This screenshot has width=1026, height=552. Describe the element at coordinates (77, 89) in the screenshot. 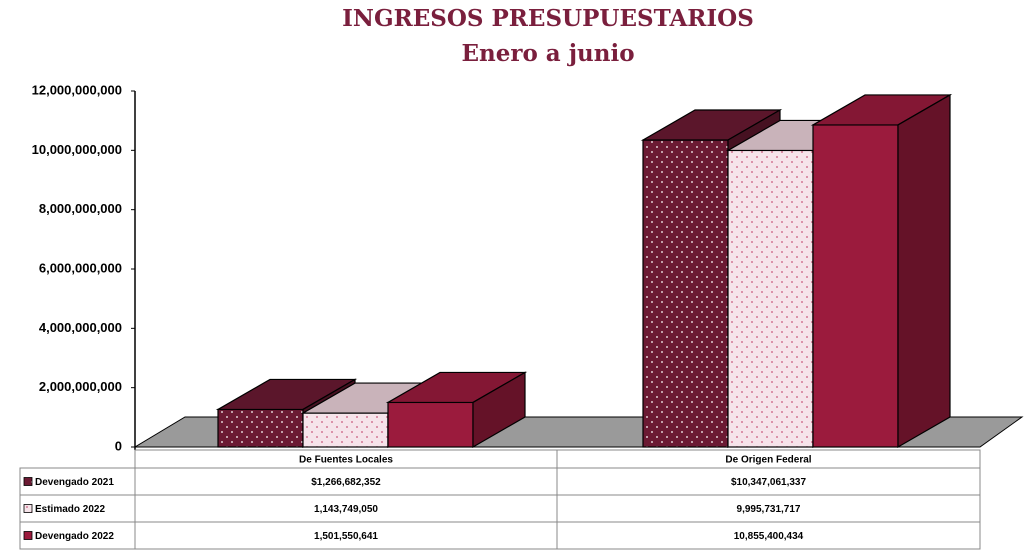

I see `y-tick-label: 12,000,000,000` at that location.